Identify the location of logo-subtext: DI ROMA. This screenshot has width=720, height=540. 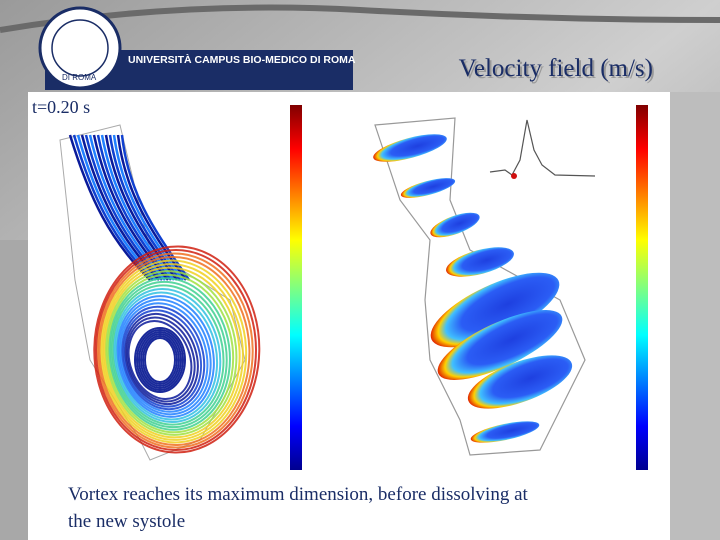
(79, 77).